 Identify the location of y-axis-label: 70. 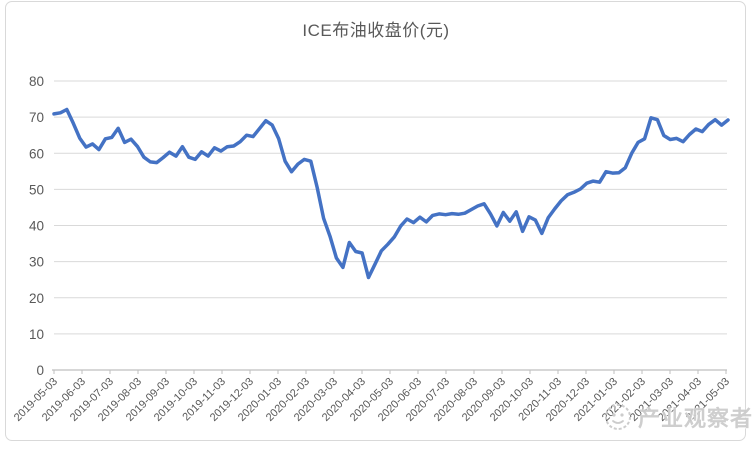
(36, 117).